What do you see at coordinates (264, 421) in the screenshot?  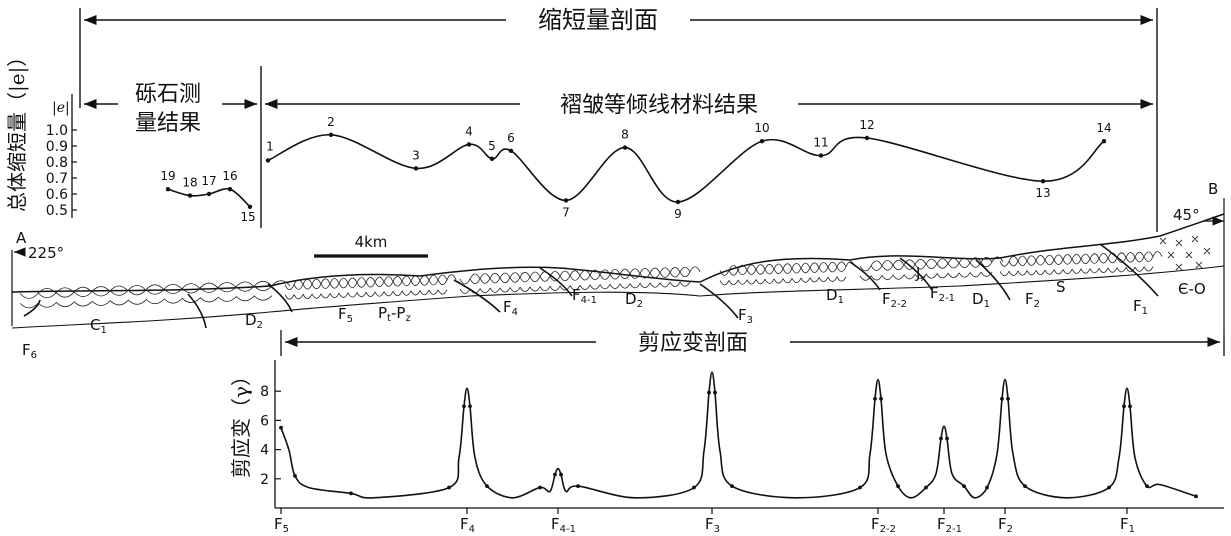 I see `shear-y-tick-label: 6` at bounding box center [264, 421].